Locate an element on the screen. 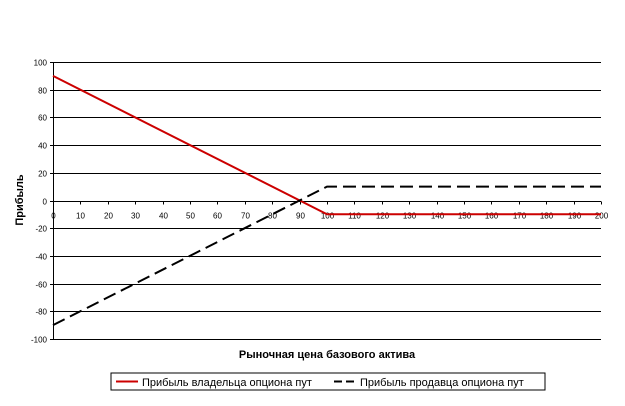  y-axis-title: Прибыль is located at coordinates (20, 200).